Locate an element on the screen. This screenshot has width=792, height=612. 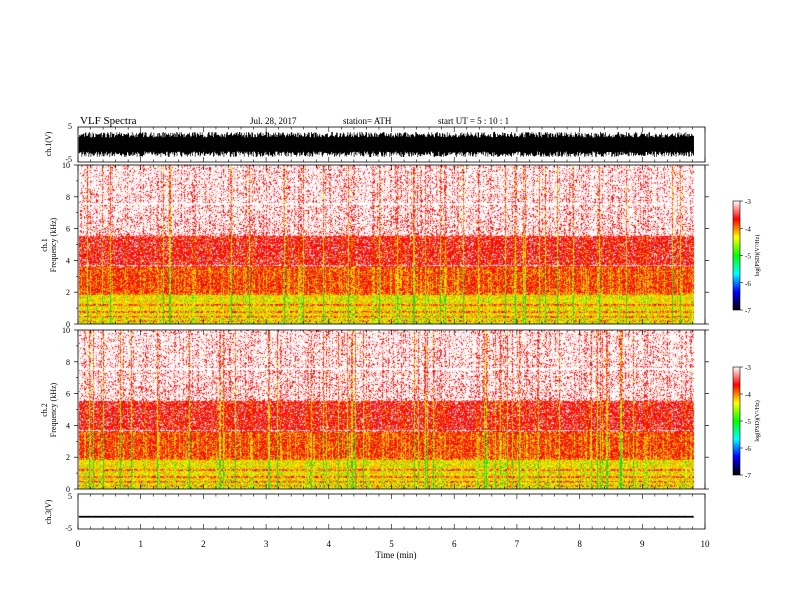
ch3-waveform-band is located at coordinates (386, 516).